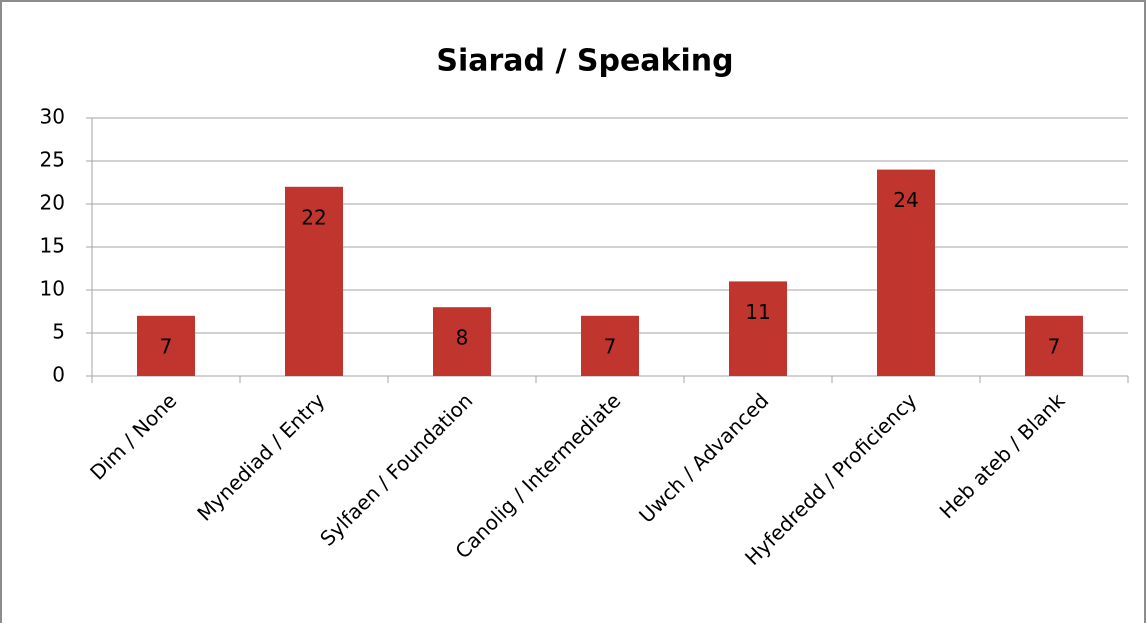 The width and height of the screenshot is (1147, 627). What do you see at coordinates (313, 217) in the screenshot?
I see `data-label: 22` at bounding box center [313, 217].